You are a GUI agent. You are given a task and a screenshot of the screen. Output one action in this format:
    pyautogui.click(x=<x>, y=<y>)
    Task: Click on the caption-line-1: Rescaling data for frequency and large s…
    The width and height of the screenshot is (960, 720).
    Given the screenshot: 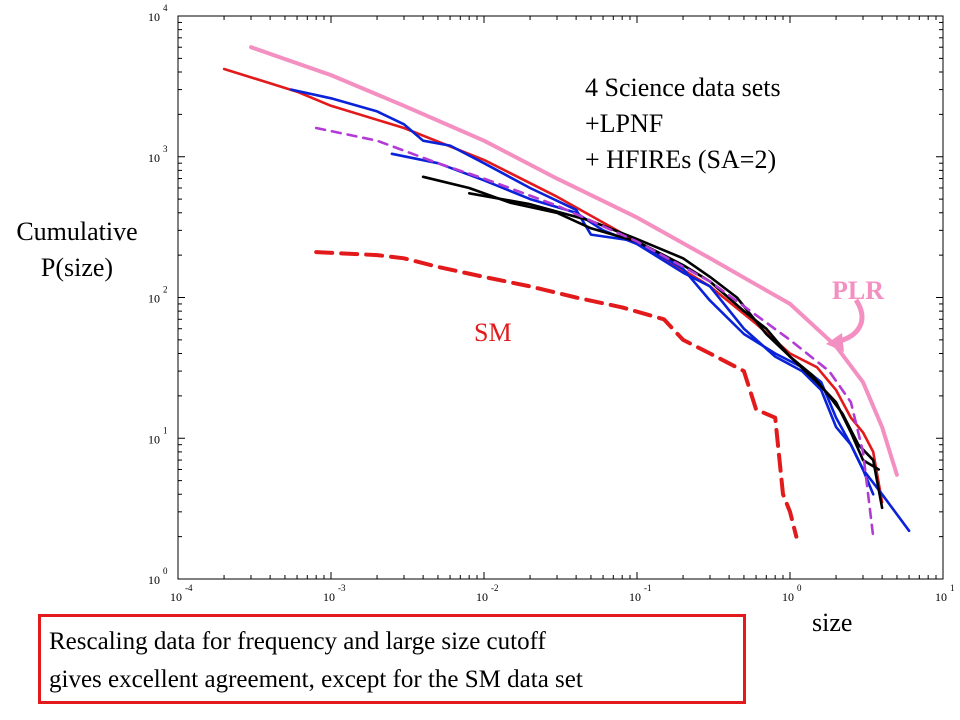 What is the action you would take?
    pyautogui.click(x=297, y=641)
    